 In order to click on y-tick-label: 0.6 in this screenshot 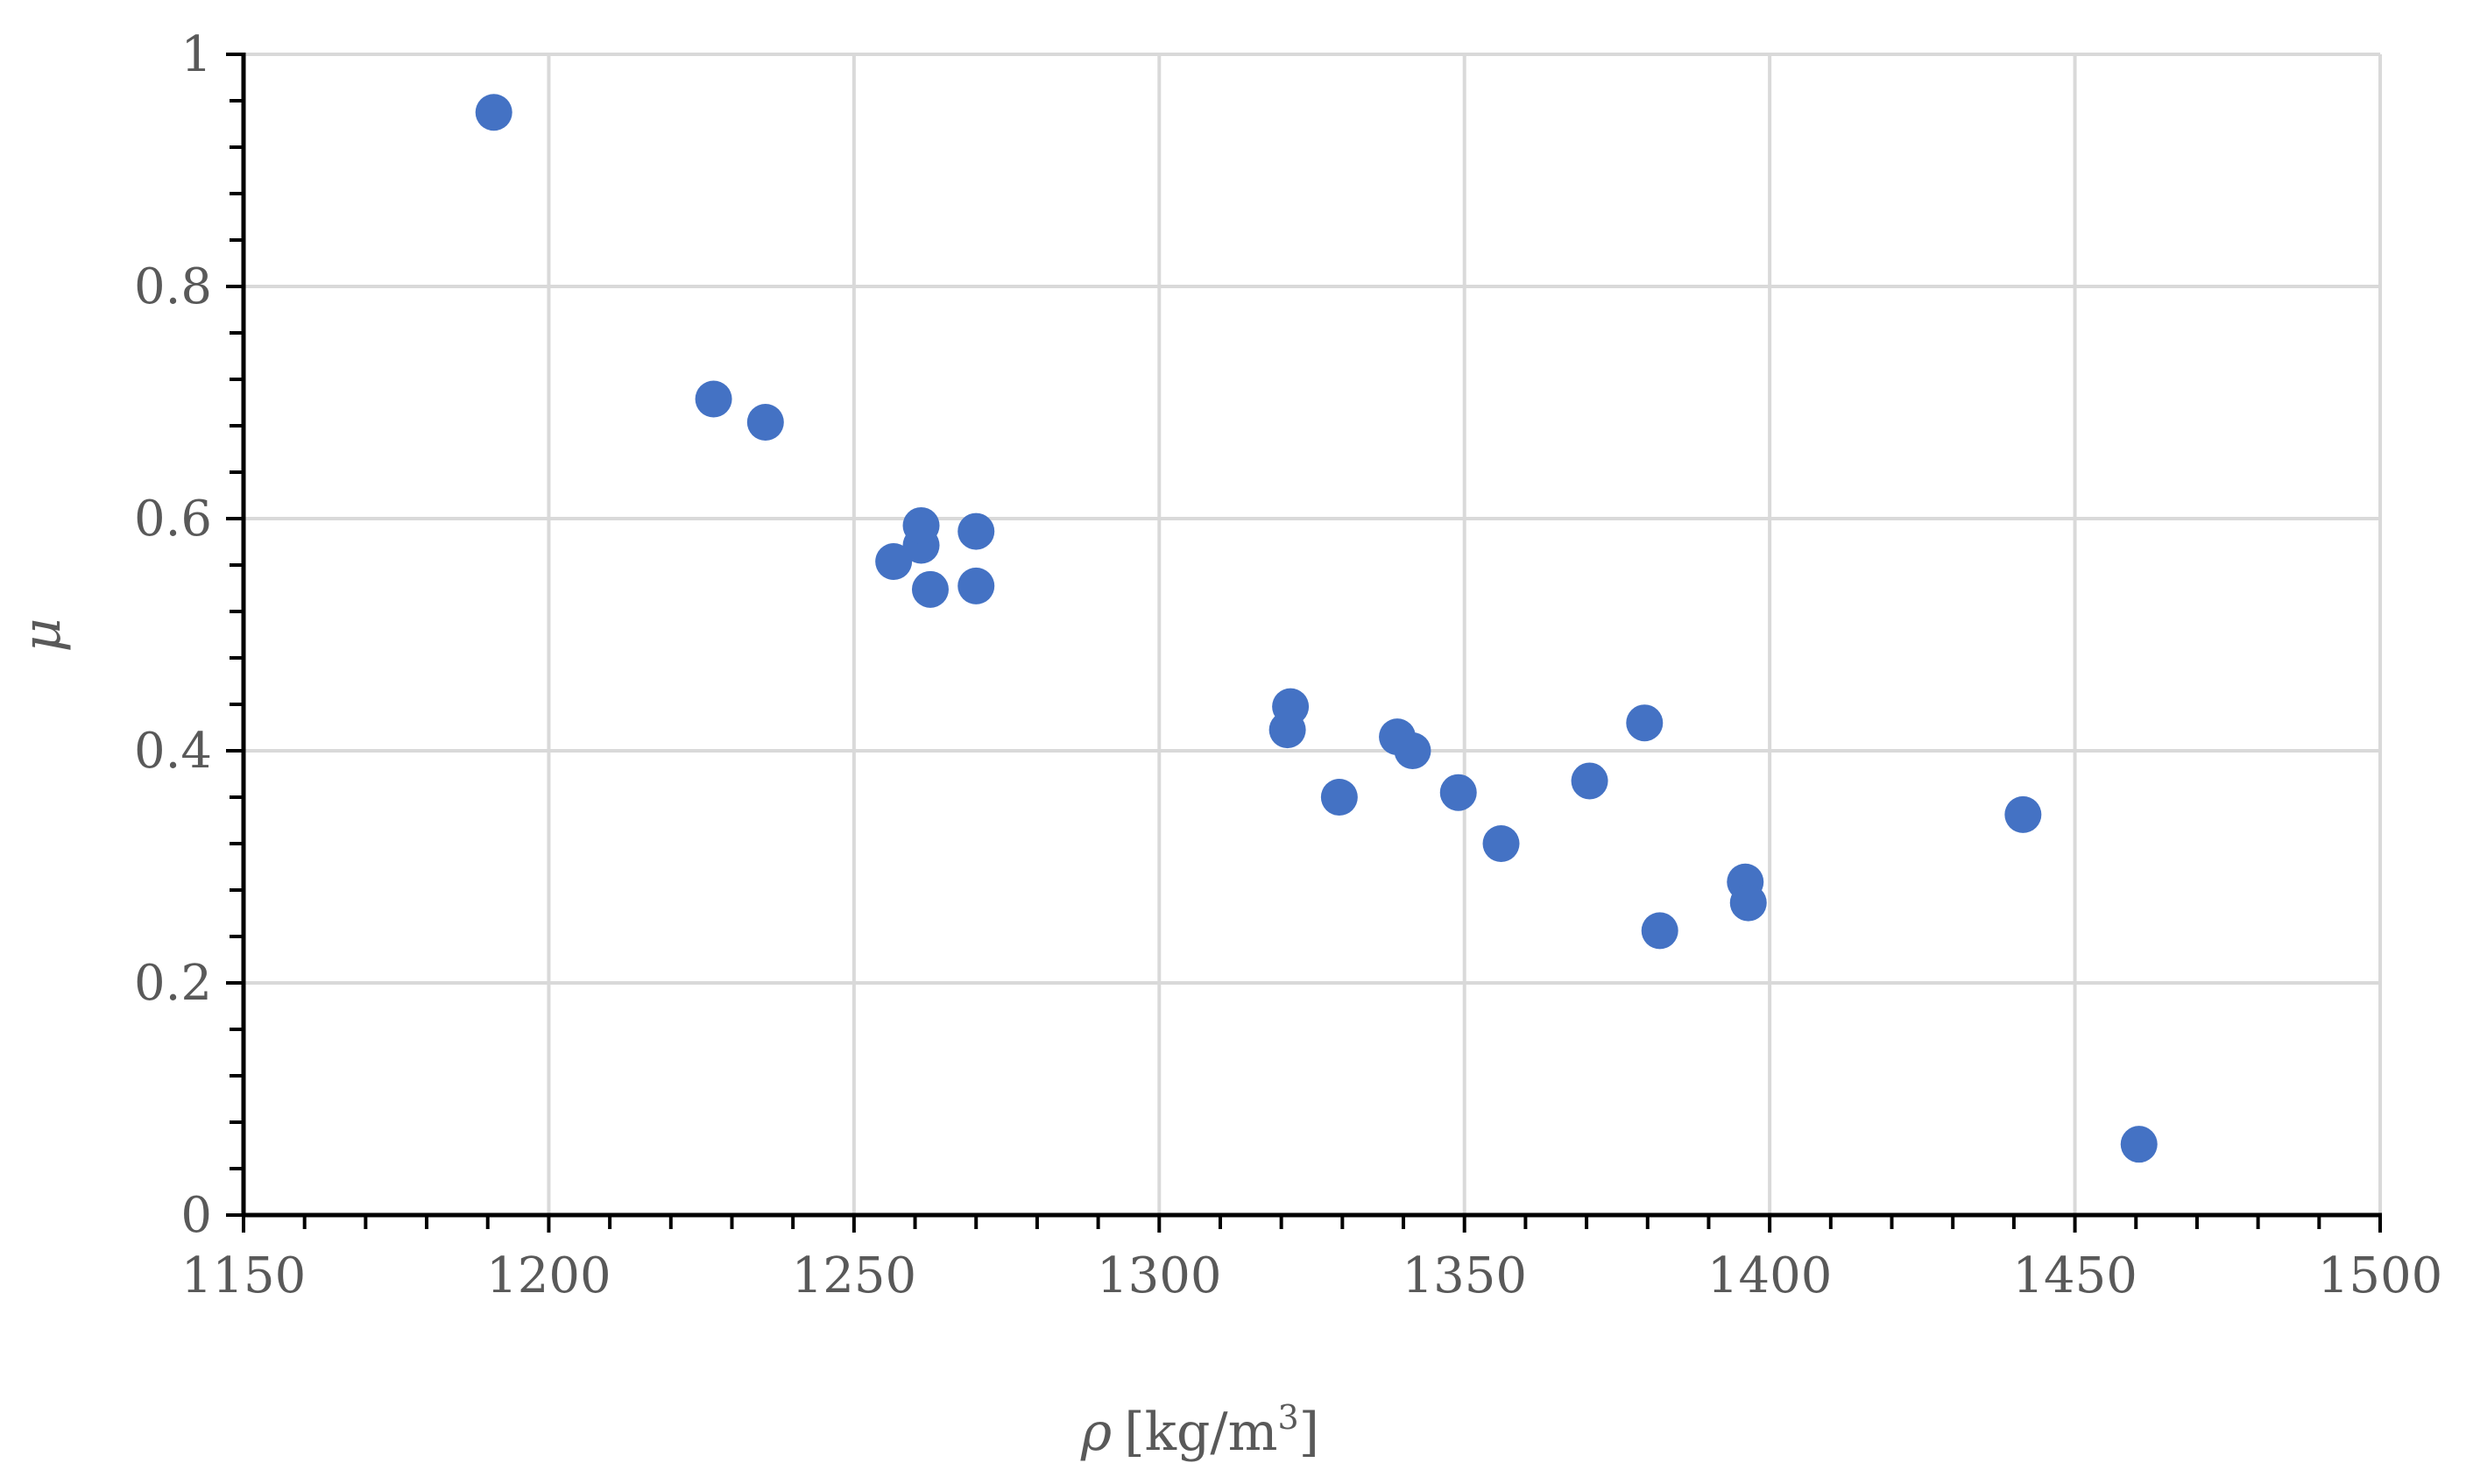, I will do `click(173, 520)`.